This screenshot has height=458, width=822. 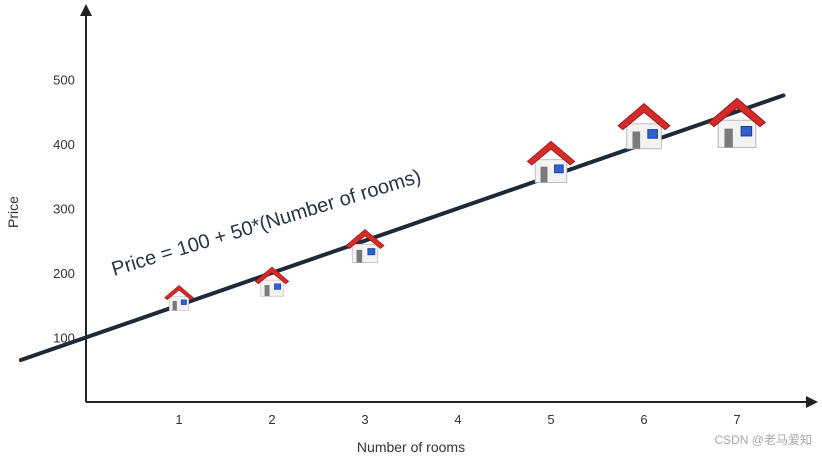 I want to click on y-tick-label: 500, so click(x=64, y=79).